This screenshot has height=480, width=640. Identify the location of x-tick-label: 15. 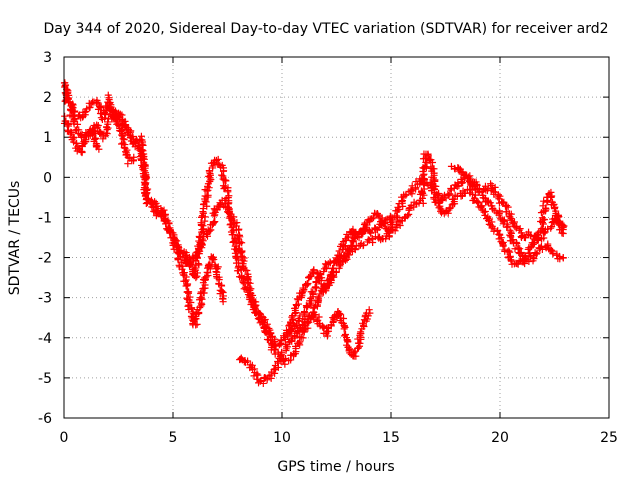
(391, 438).